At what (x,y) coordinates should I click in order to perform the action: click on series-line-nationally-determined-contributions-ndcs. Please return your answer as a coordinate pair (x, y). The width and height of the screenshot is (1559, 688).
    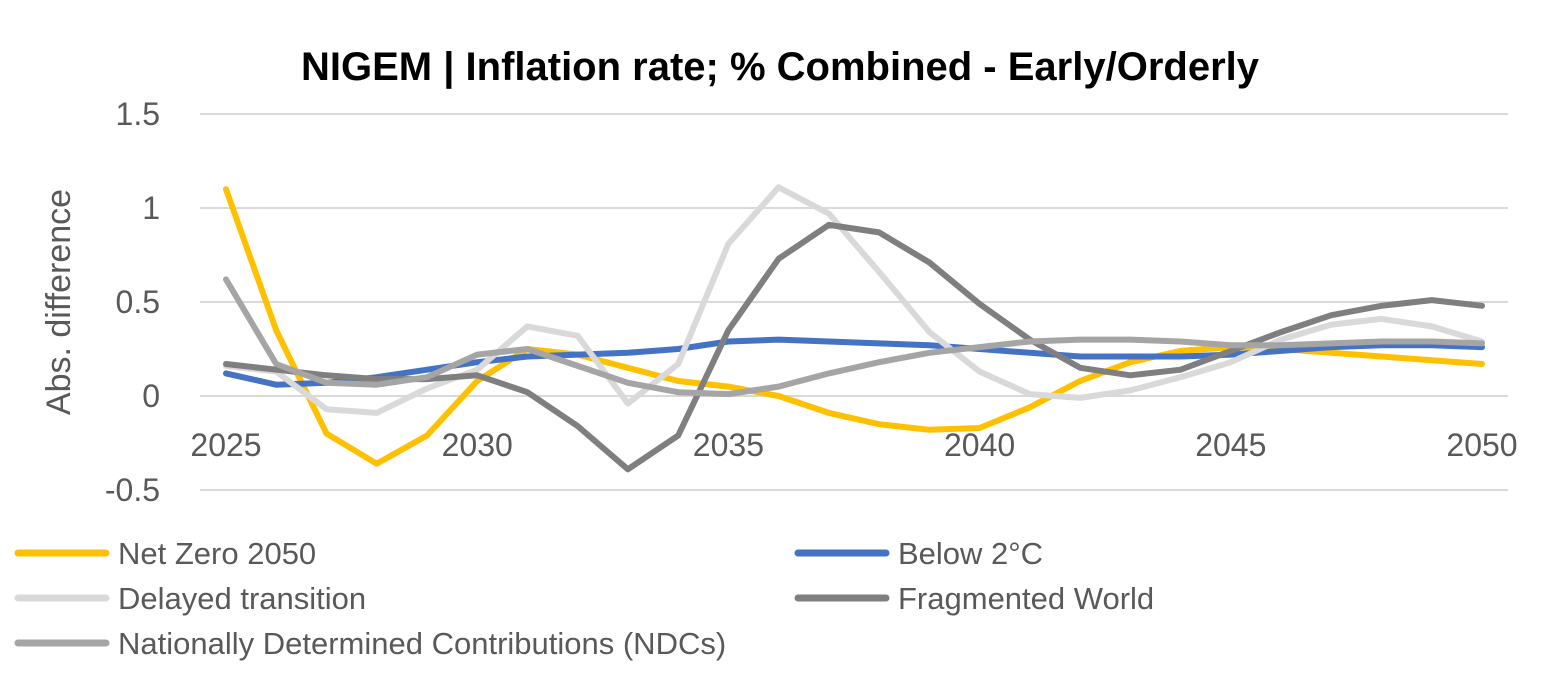
    Looking at the image, I should click on (854, 337).